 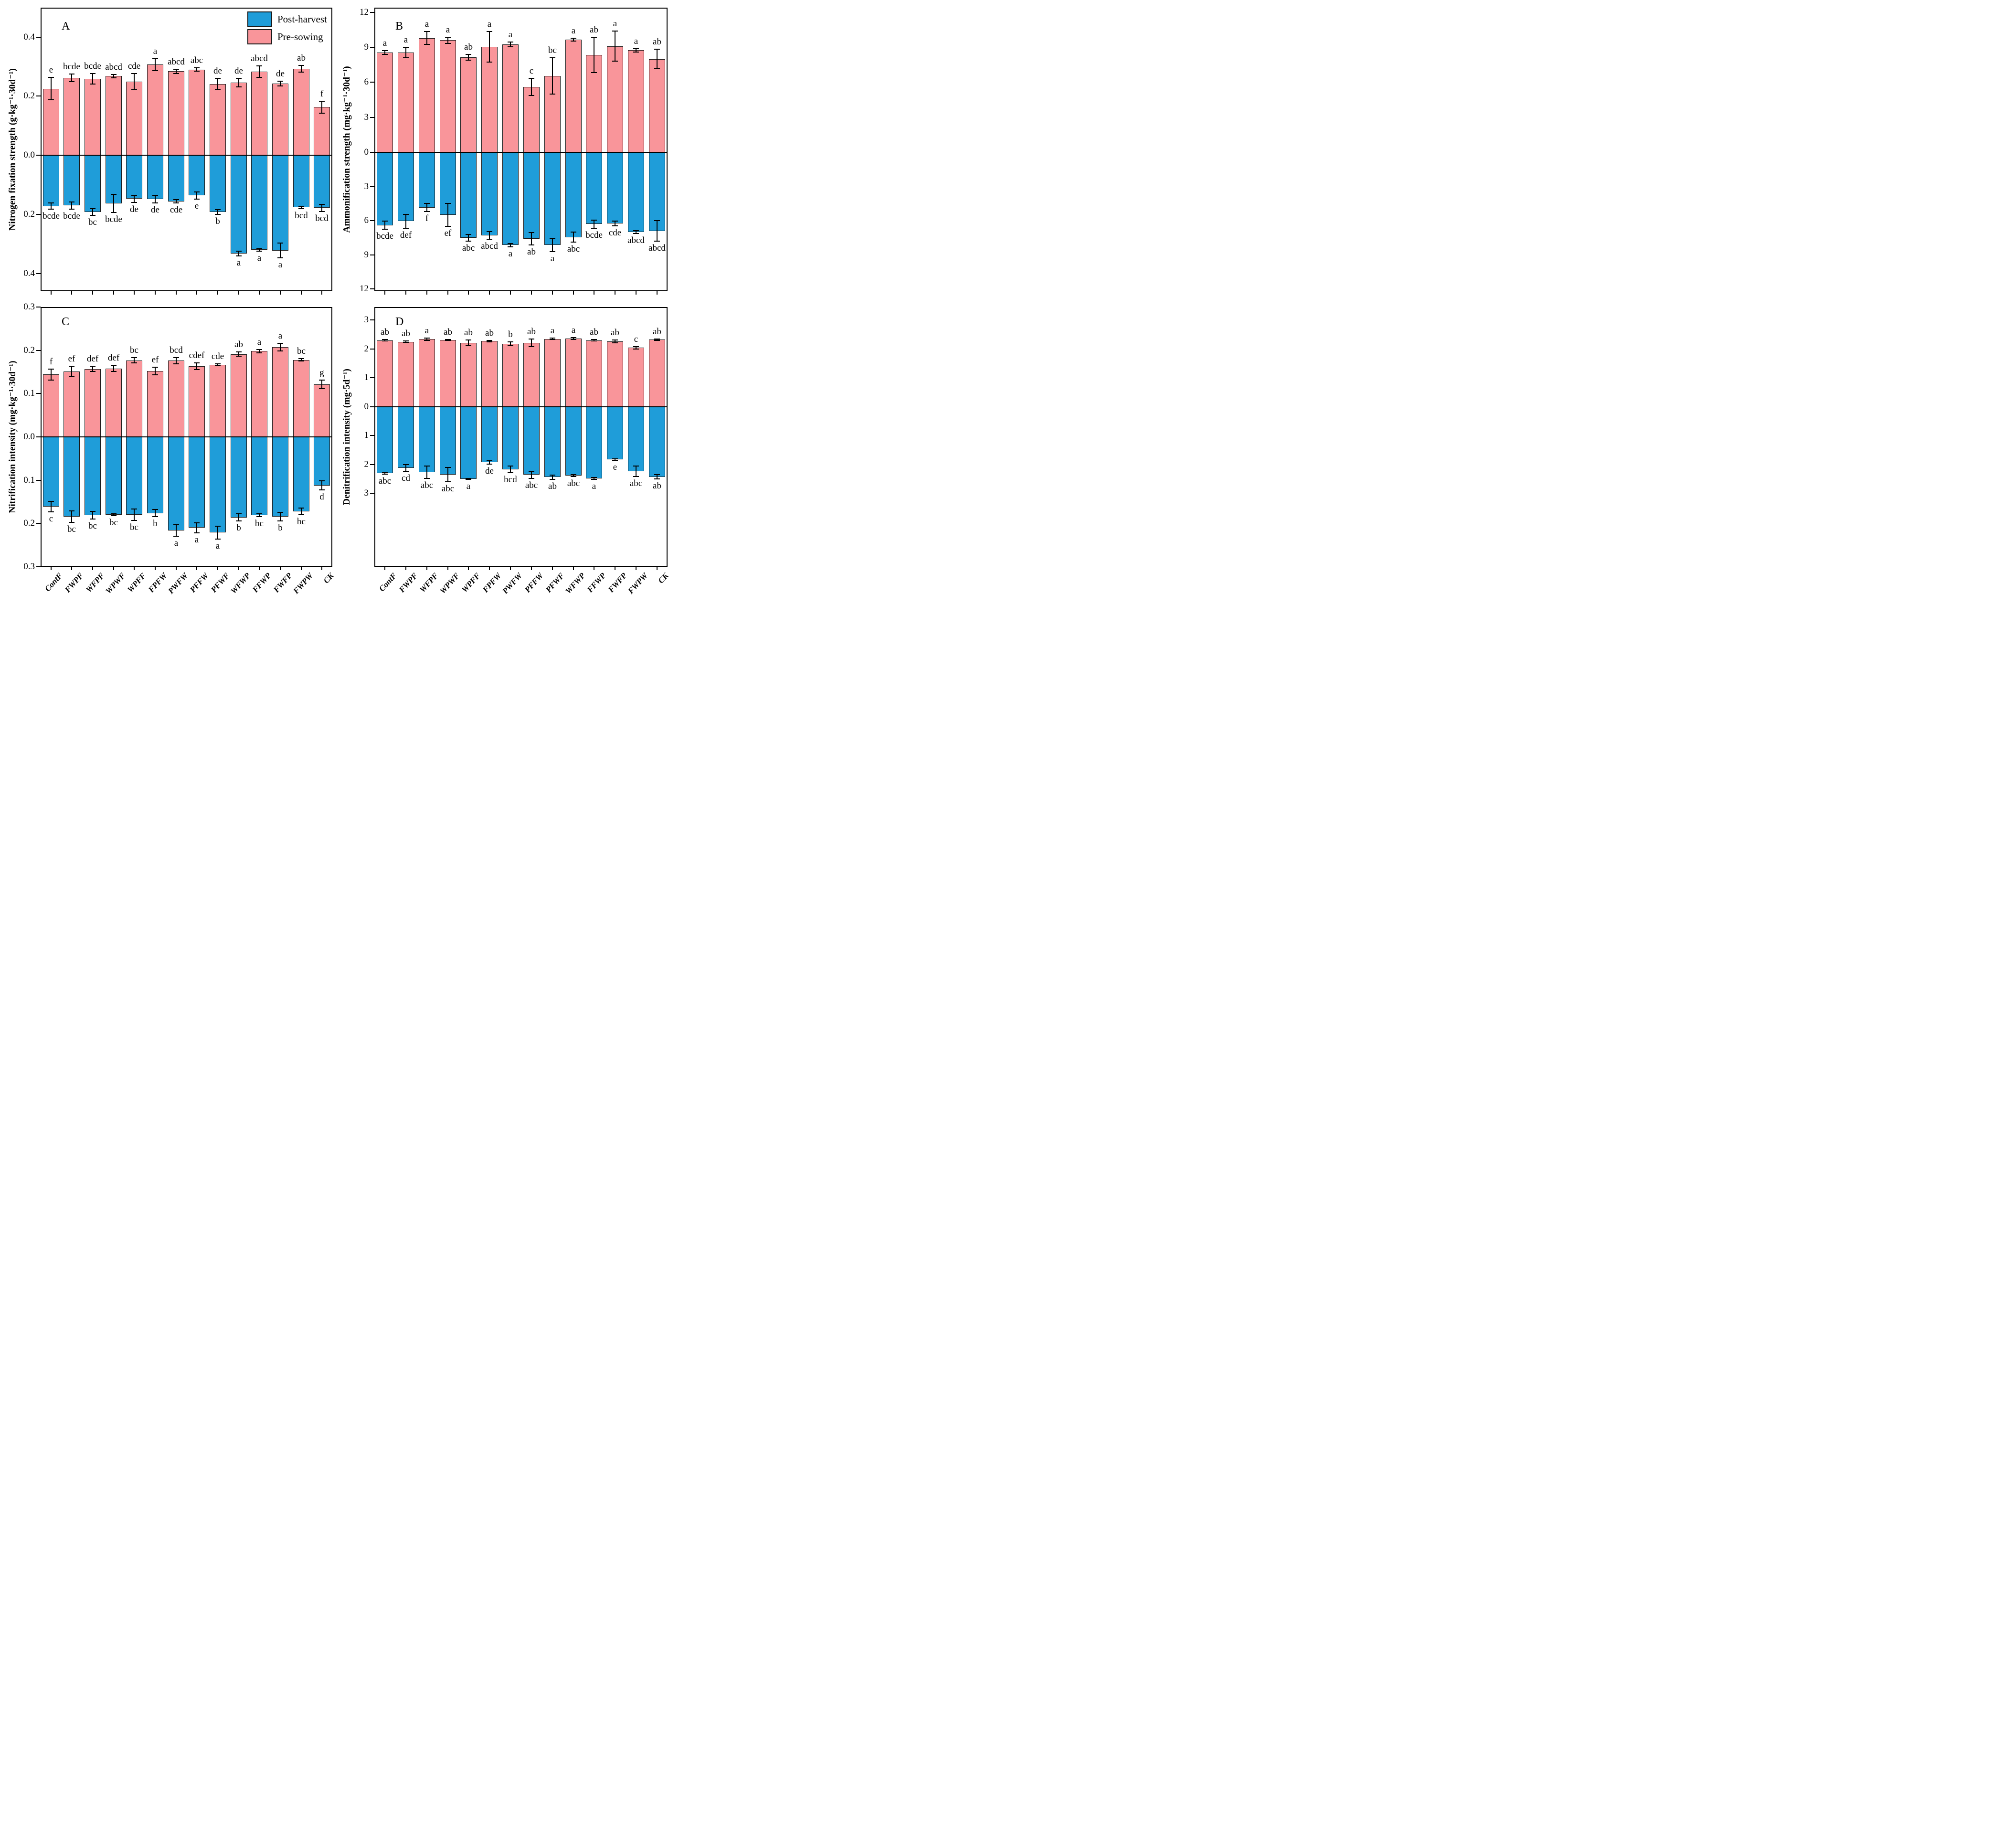 What do you see at coordinates (29, 214) in the screenshot?
I see `y-tick-label: 0.2` at bounding box center [29, 214].